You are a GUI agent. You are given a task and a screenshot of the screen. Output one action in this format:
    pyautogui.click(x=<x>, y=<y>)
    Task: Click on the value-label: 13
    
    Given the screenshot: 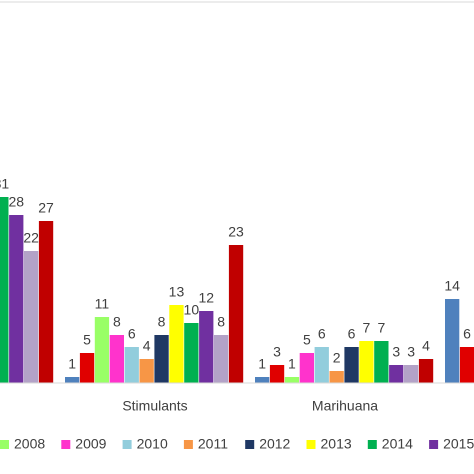 What is the action you would take?
    pyautogui.click(x=177, y=292)
    